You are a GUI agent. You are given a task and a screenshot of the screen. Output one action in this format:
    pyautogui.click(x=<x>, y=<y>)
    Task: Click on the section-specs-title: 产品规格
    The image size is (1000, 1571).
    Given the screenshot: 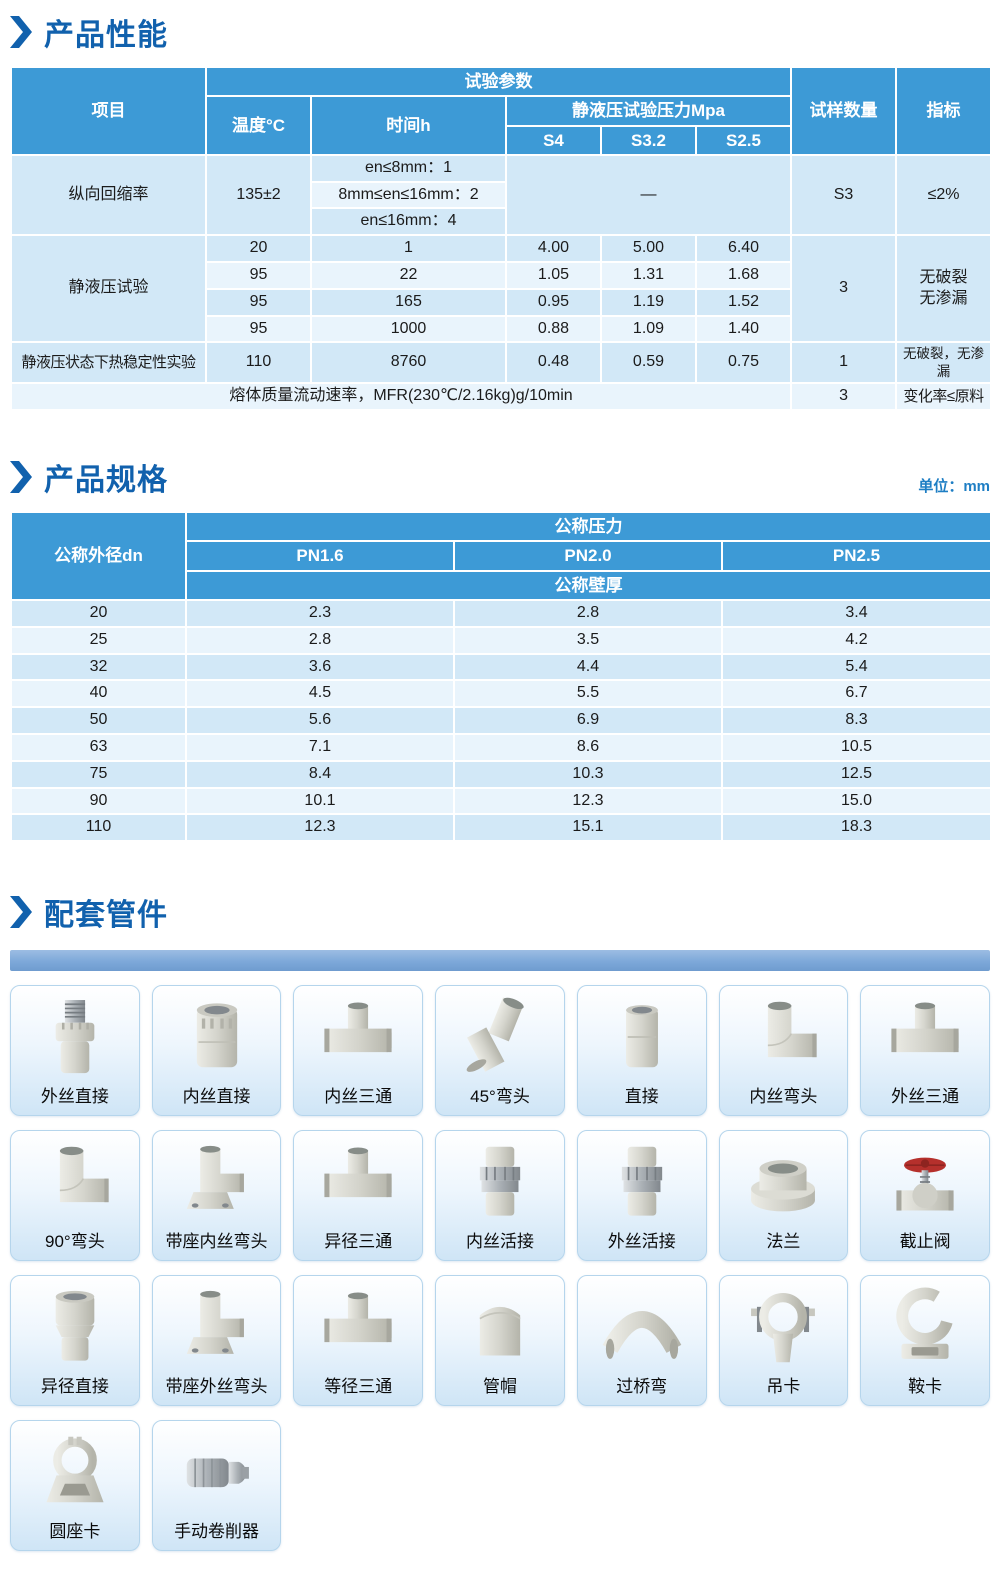 What is the action you would take?
    pyautogui.click(x=89, y=477)
    